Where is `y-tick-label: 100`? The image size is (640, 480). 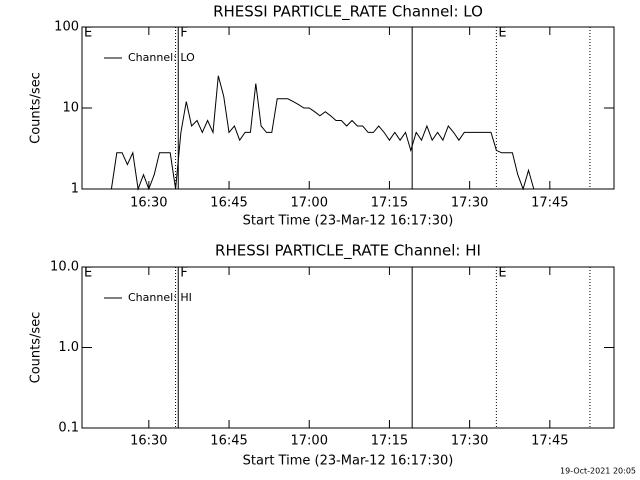 y-tick-label: 100 is located at coordinates (66, 27).